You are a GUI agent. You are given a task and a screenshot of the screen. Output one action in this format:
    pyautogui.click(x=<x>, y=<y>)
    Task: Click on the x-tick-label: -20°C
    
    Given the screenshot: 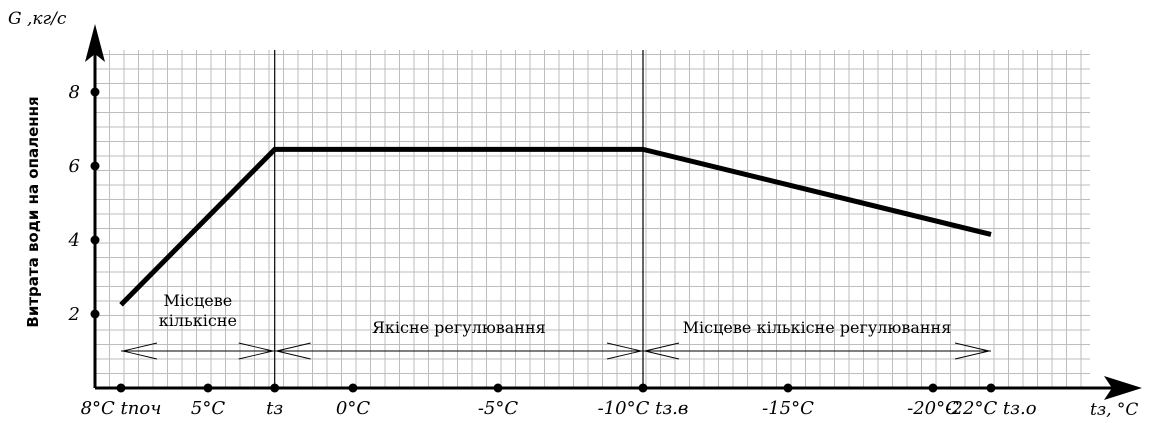 What is the action you would take?
    pyautogui.click(x=933, y=408)
    